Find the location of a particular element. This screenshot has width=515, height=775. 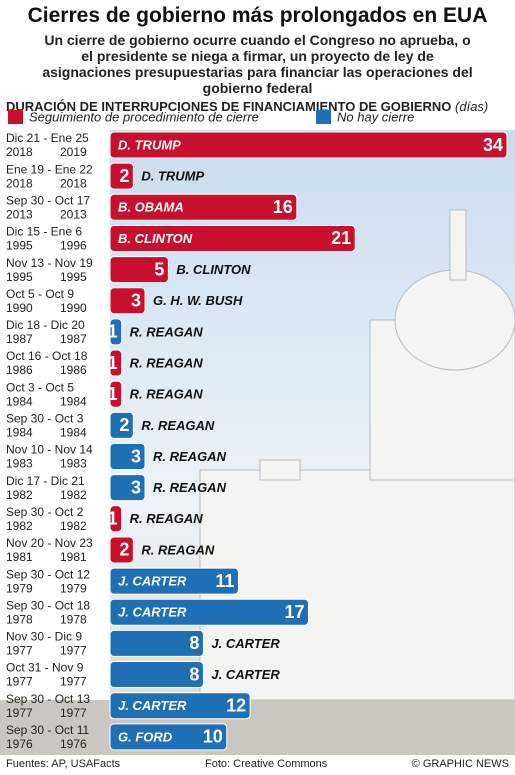

legend-label: No hay cierre is located at coordinates (375, 116).